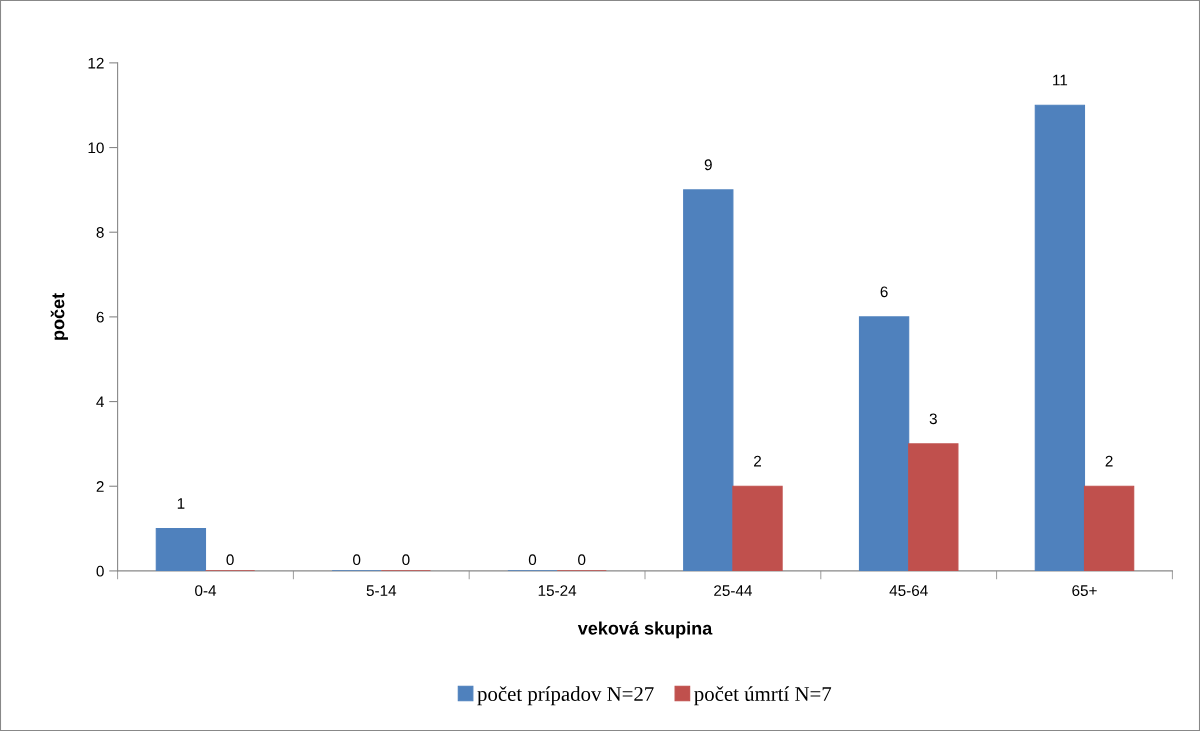  Describe the element at coordinates (908, 591) in the screenshot. I see `x-tick-label: 45-64` at that location.